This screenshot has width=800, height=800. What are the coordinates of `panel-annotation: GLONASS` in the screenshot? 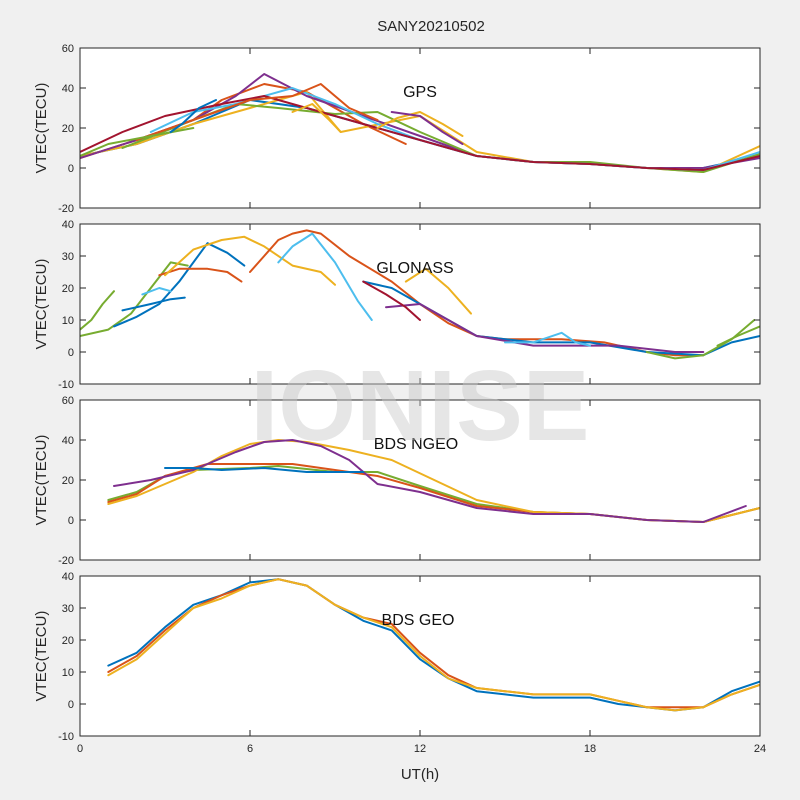 It's located at (414, 268).